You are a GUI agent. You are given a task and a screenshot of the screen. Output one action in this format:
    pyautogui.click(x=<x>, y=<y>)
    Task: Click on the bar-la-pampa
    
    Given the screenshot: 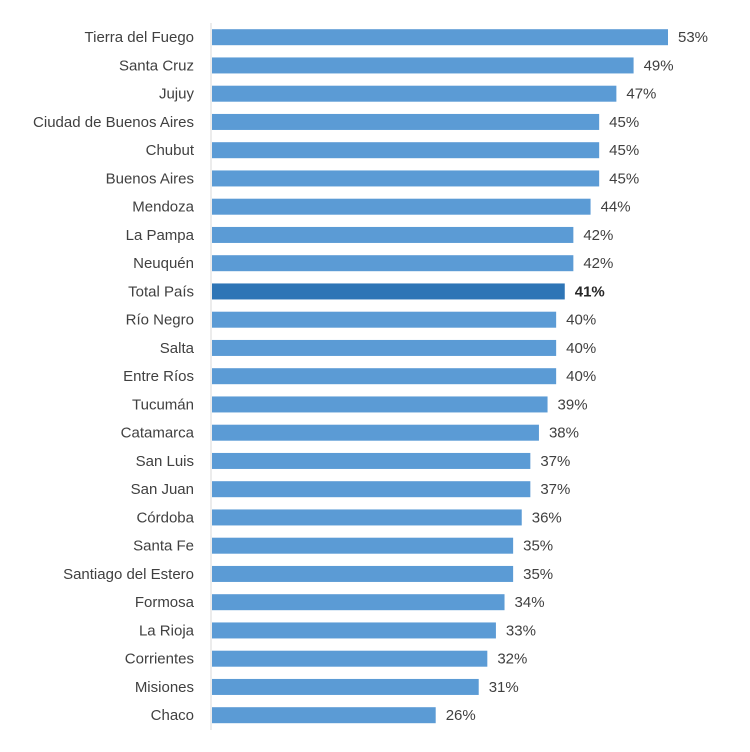 What is the action you would take?
    pyautogui.click(x=393, y=234)
    